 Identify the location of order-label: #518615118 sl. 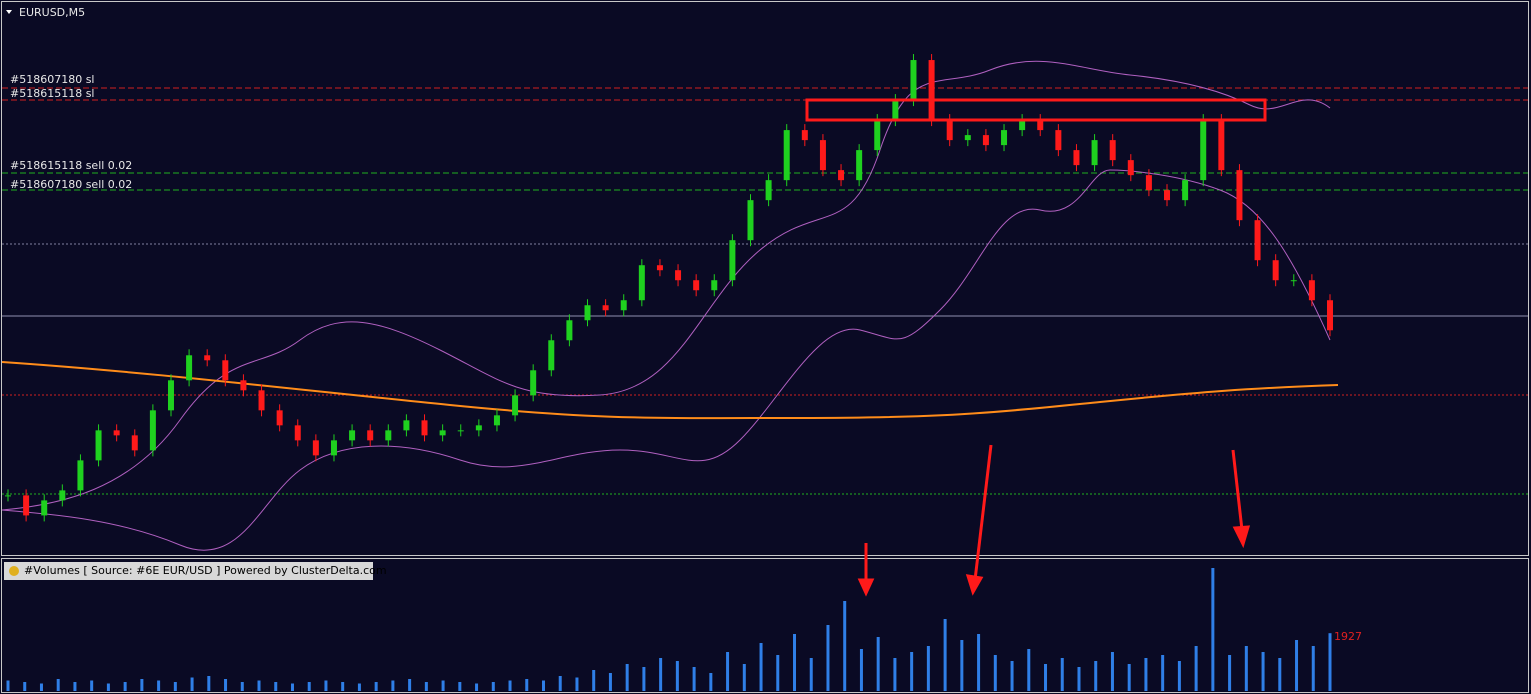
(52, 93).